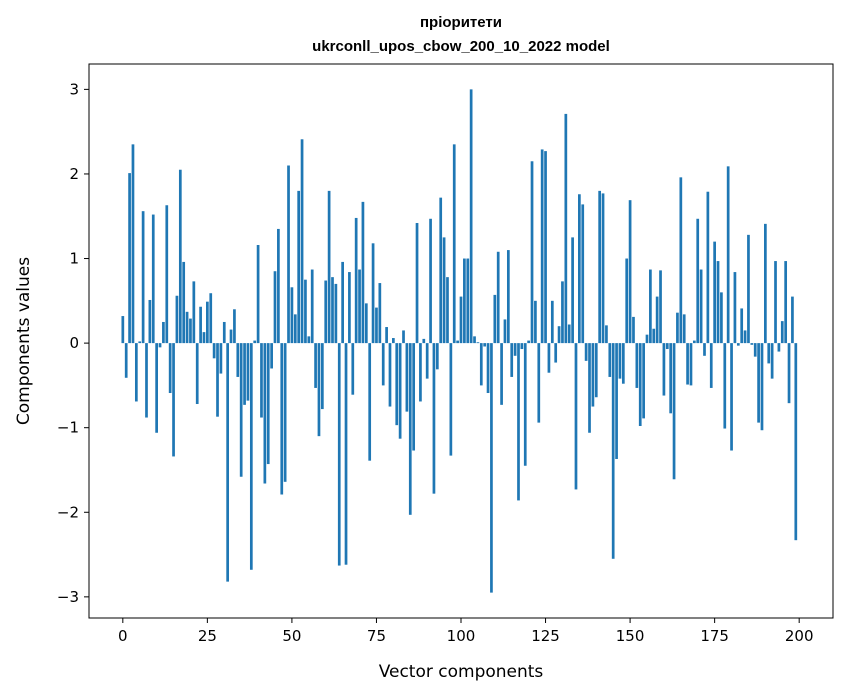 The height and width of the screenshot is (696, 847). What do you see at coordinates (68, 512) in the screenshot?
I see `y-tick-label: −2` at bounding box center [68, 512].